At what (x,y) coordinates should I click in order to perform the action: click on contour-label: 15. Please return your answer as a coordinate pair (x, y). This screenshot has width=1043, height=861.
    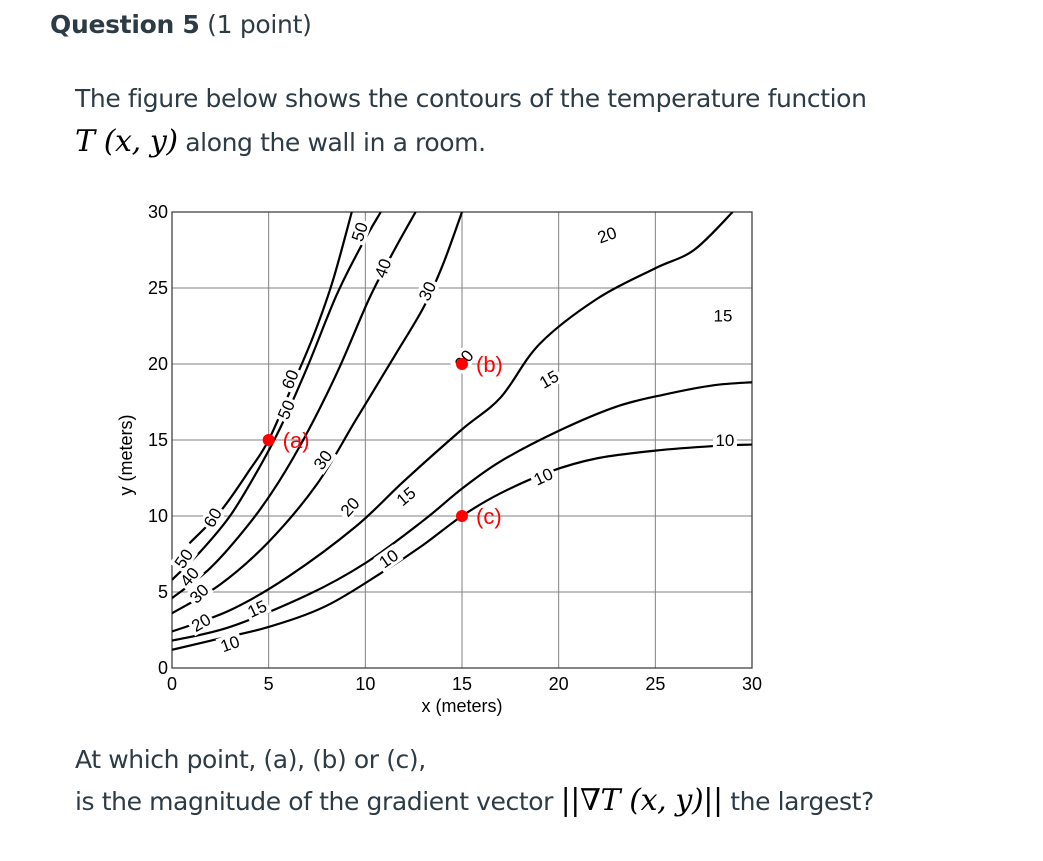
    Looking at the image, I should click on (723, 315).